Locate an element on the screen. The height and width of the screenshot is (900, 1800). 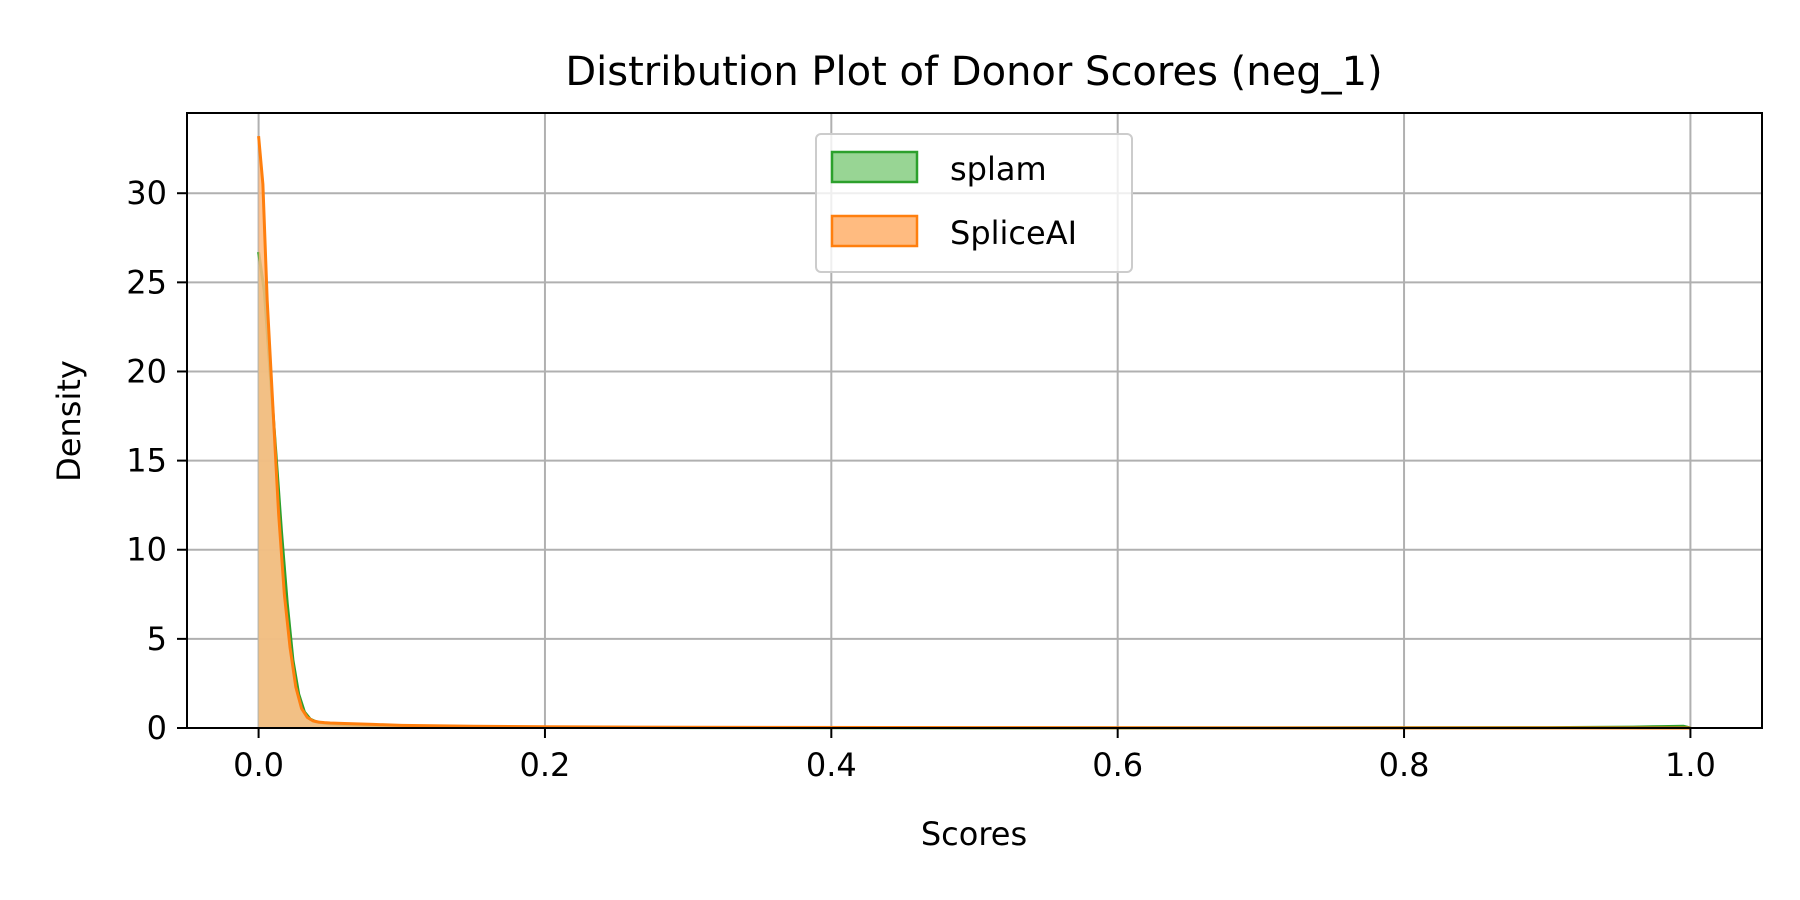
y-tick-label: 5 is located at coordinates (157, 639).